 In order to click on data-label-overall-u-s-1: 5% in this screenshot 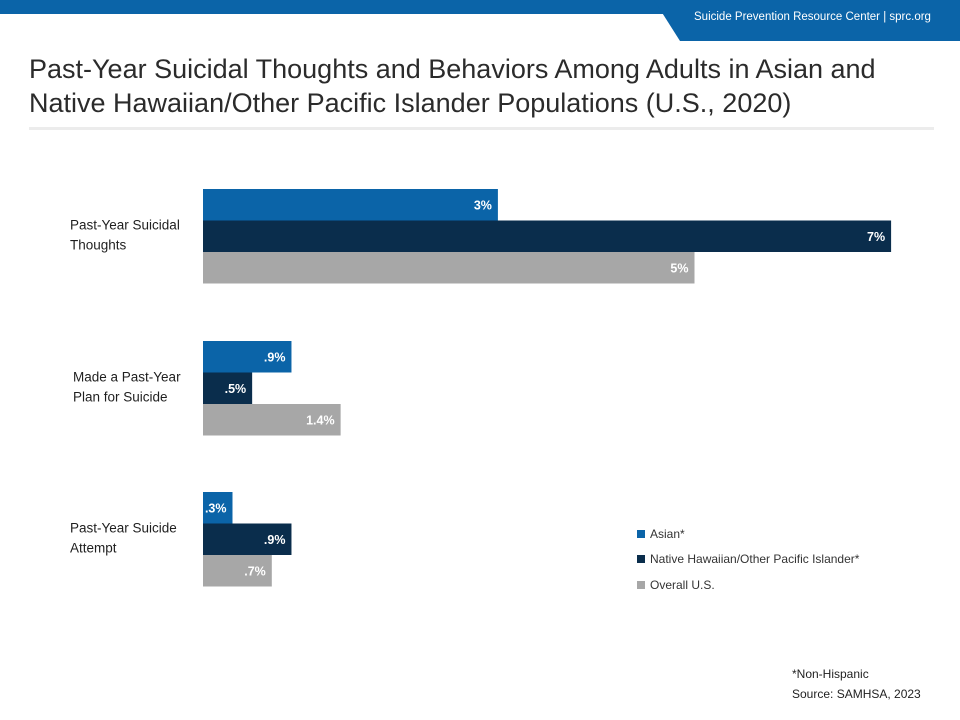, I will do `click(679, 268)`.